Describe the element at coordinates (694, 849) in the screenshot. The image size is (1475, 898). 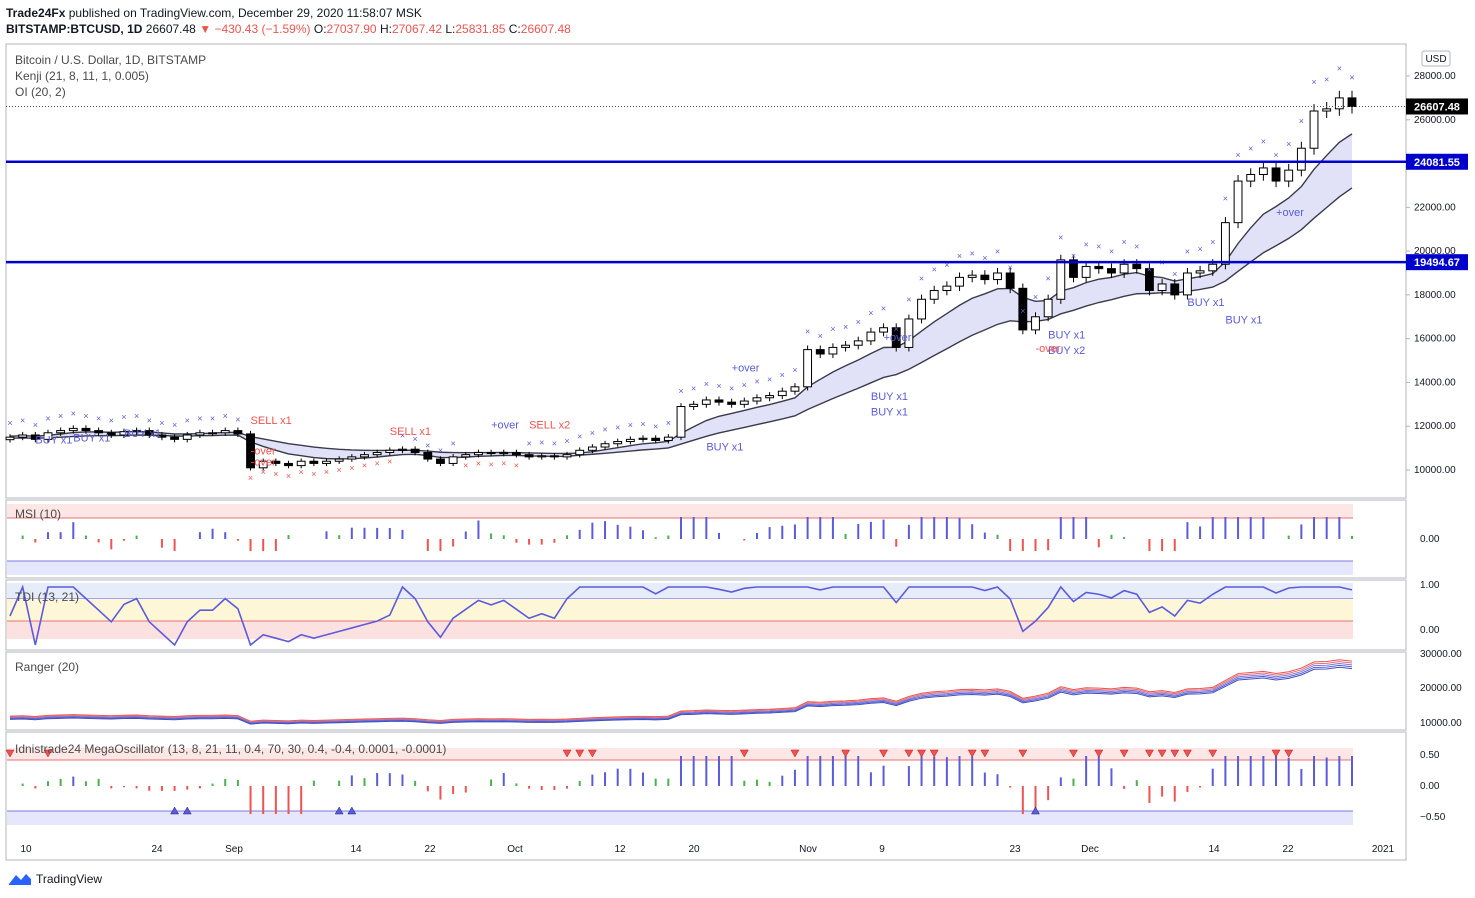
I see `x-tick: 20` at that location.